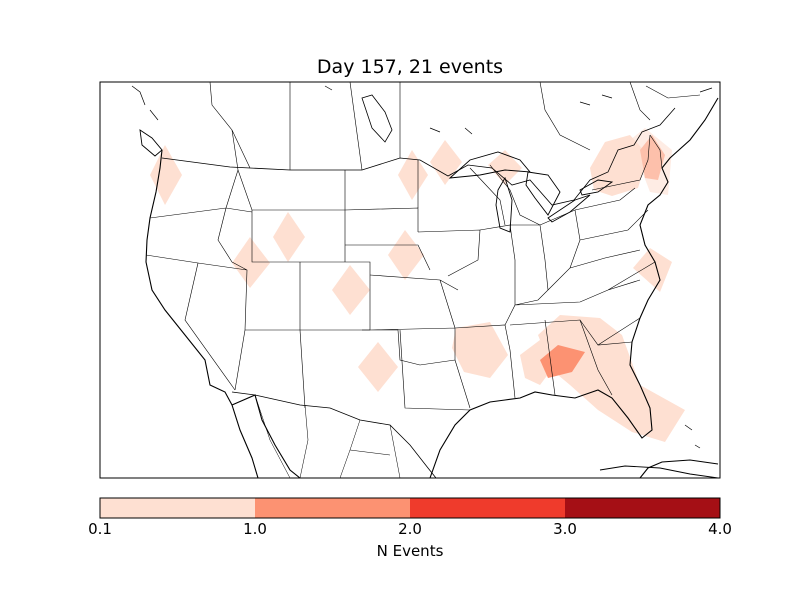  What do you see at coordinates (100, 529) in the screenshot?
I see `colorbar-tick-label: 0.1` at bounding box center [100, 529].